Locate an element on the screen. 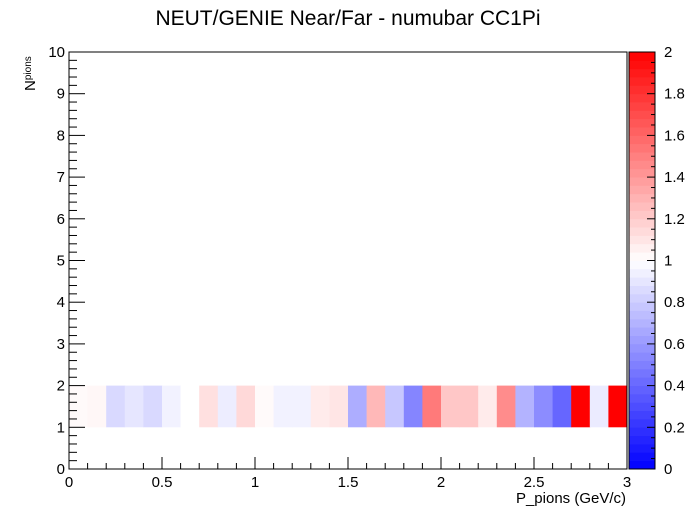  y-tick-label: 4 is located at coordinates (61, 302).